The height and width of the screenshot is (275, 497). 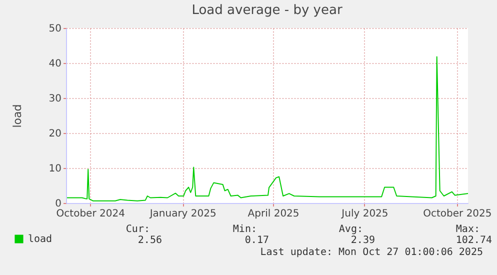 What do you see at coordinates (55, 64) in the screenshot?
I see `y-tick-label: 40` at bounding box center [55, 64].